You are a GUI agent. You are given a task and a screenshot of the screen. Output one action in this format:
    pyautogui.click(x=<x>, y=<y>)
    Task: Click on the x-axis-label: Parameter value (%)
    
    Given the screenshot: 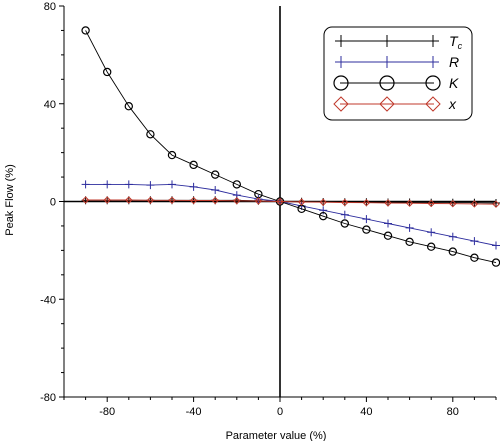 What is the action you would take?
    pyautogui.click(x=276, y=435)
    